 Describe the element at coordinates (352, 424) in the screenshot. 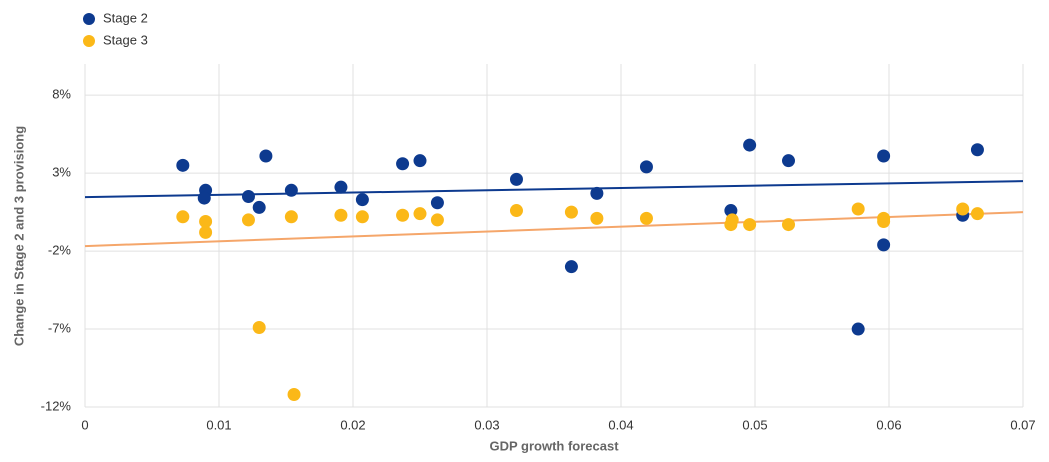

I see `x-tick-label: 0.02` at that location.